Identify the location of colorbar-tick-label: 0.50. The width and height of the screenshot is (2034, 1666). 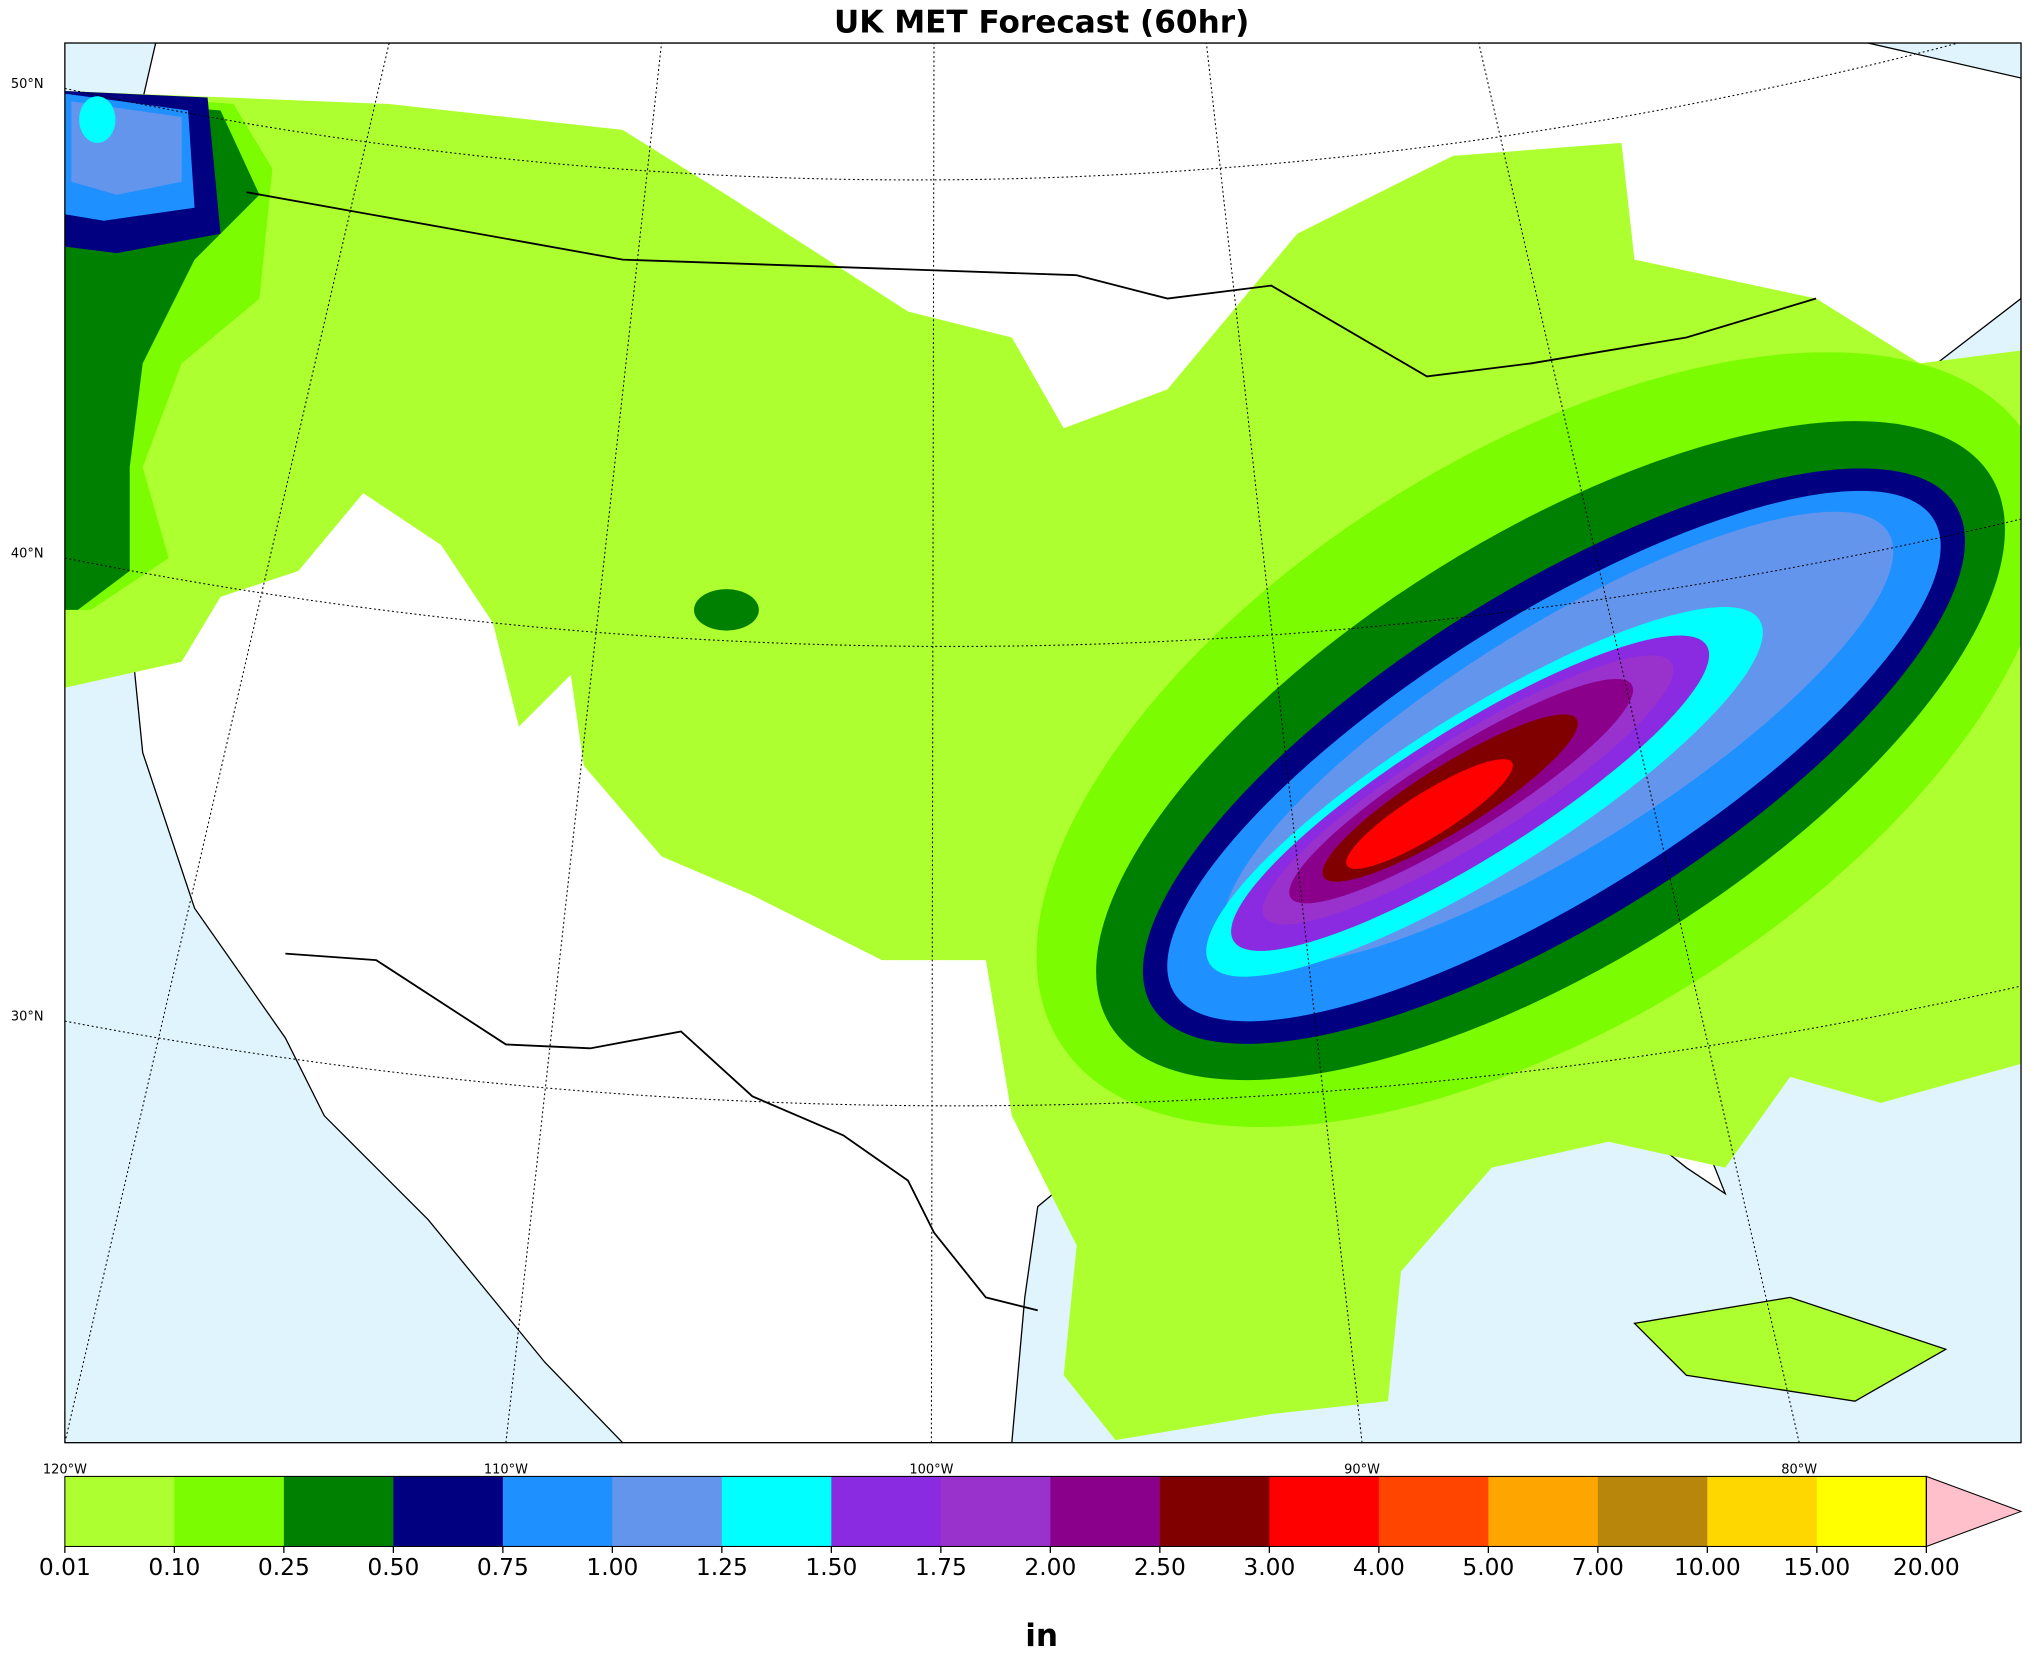
(393, 1567).